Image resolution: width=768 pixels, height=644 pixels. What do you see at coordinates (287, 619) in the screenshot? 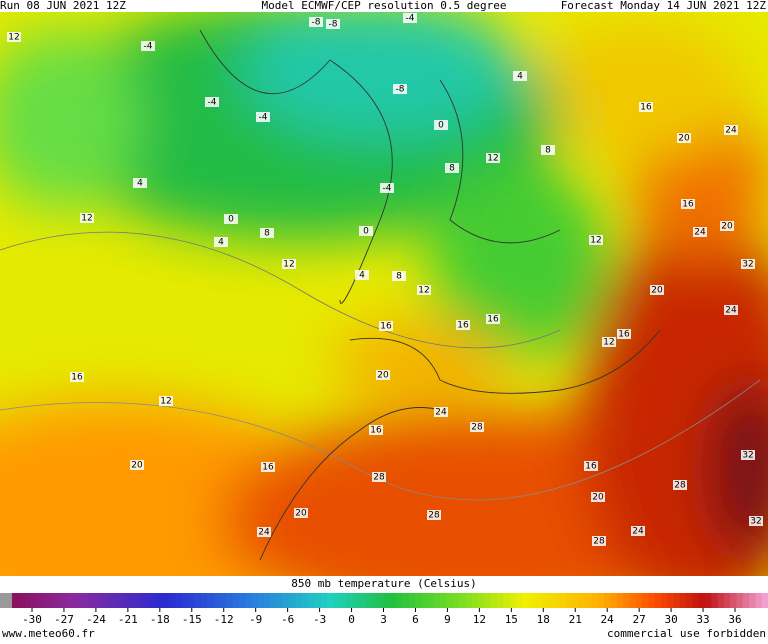
I see `colorbar-tick-label: -6` at bounding box center [287, 619].